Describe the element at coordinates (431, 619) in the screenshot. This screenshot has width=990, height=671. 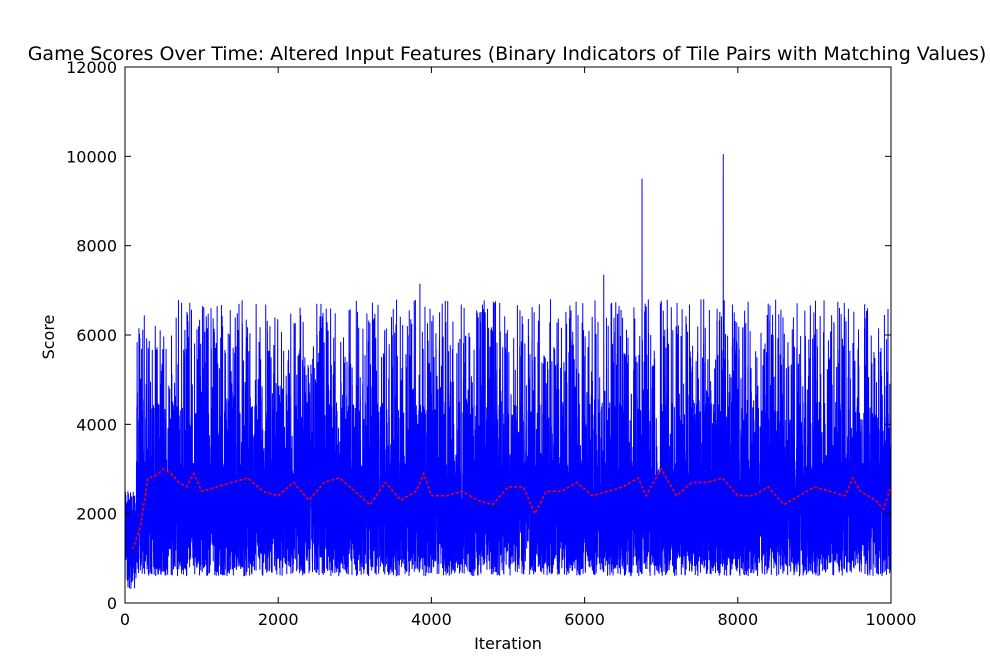
I see `x-tick-label: 4000` at that location.